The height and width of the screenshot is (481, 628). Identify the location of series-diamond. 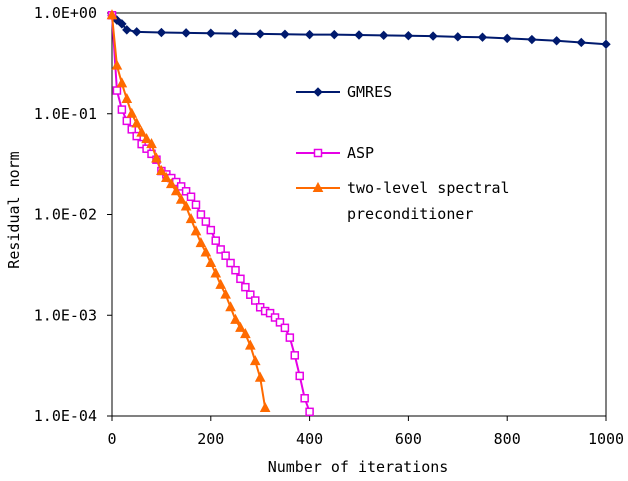
(359, 29).